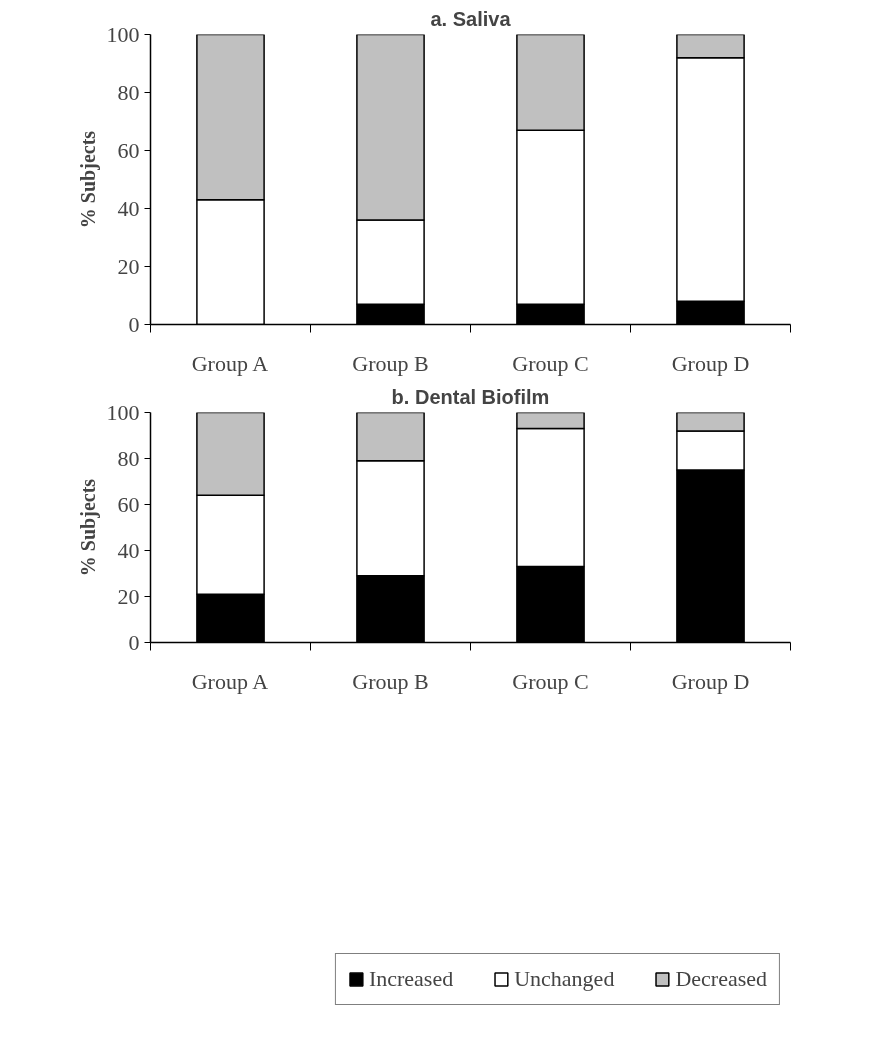  What do you see at coordinates (564, 979) in the screenshot?
I see `legend-label: Unchanged` at bounding box center [564, 979].